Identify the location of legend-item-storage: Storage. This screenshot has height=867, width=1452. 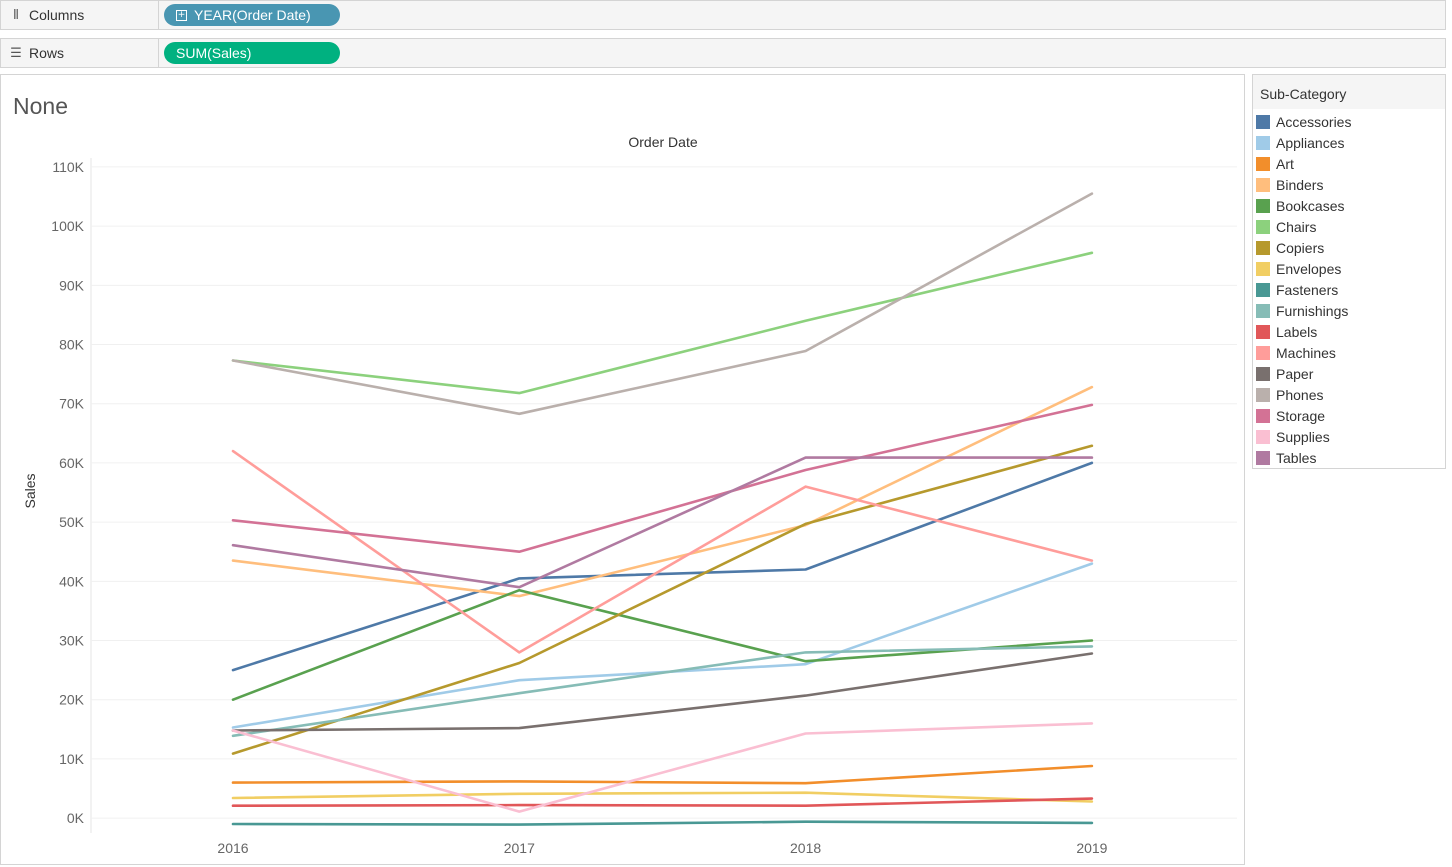
(1290, 415).